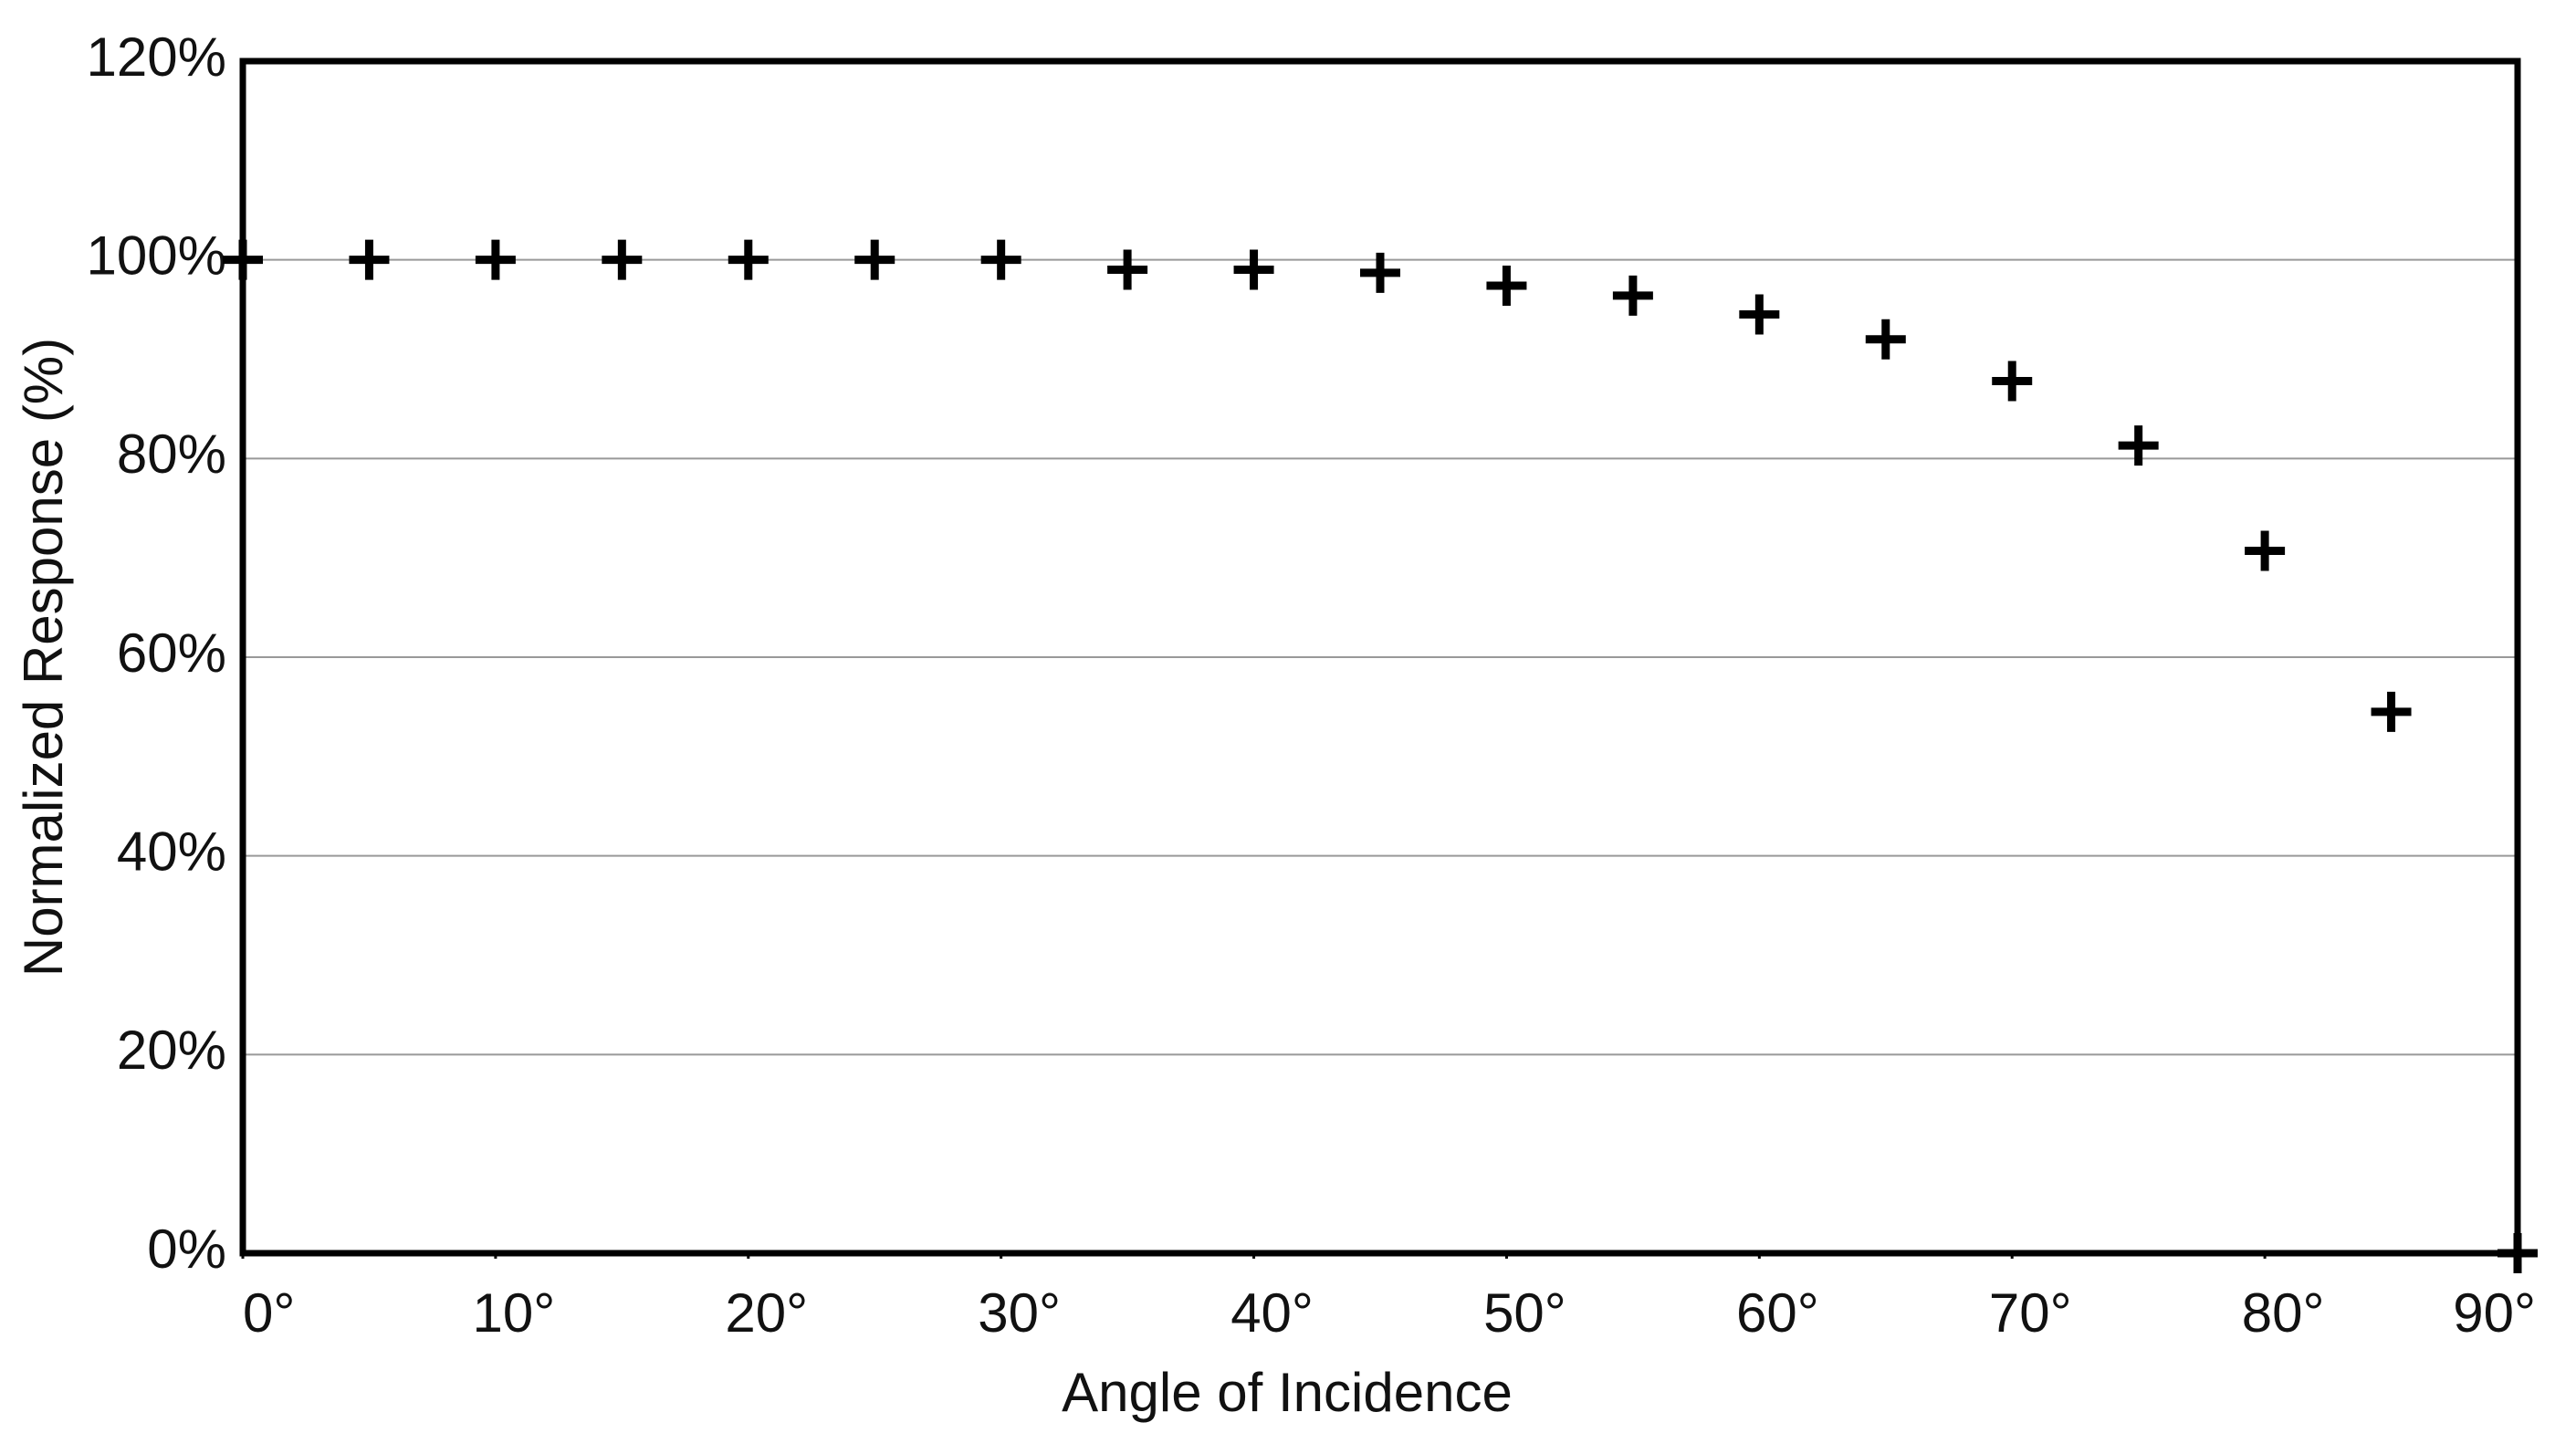 This screenshot has height=1454, width=2576. What do you see at coordinates (1288, 1393) in the screenshot?
I see `x-axis-title: Angle of Incidence` at bounding box center [1288, 1393].